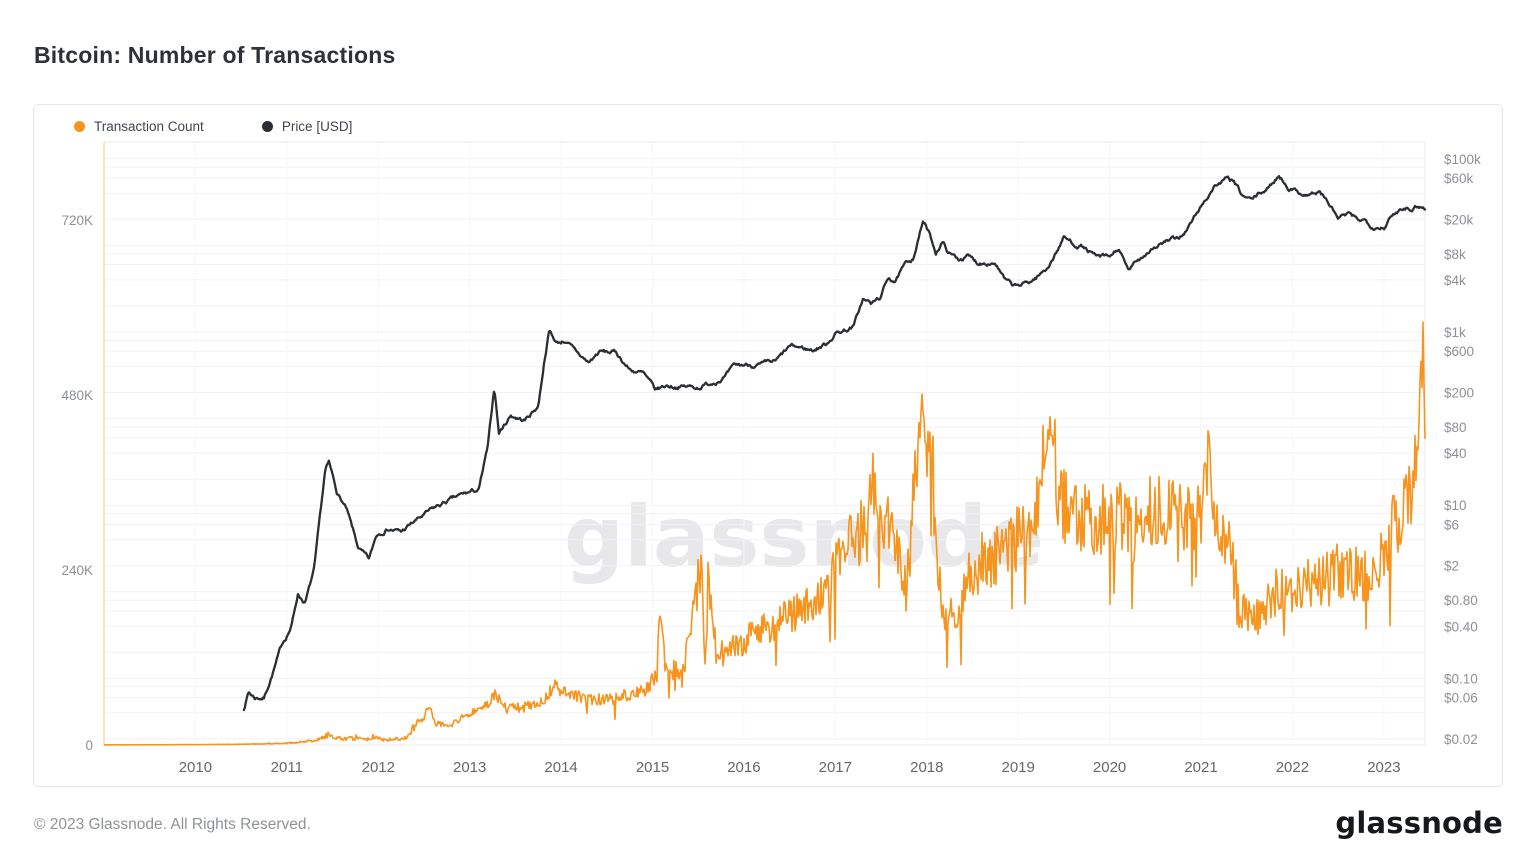  Describe the element at coordinates (1109, 767) in the screenshot. I see `x-axis-tick: 2020` at that location.